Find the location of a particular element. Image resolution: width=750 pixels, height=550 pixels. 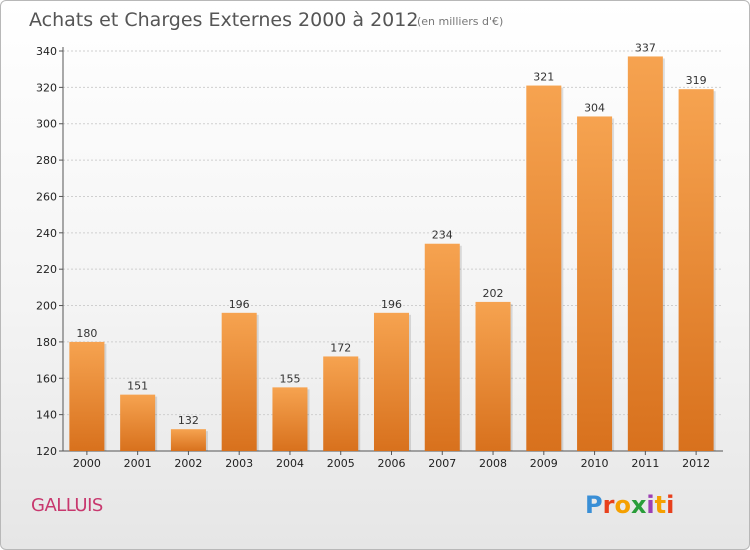

x-tick-label: 2011 is located at coordinates (645, 463).